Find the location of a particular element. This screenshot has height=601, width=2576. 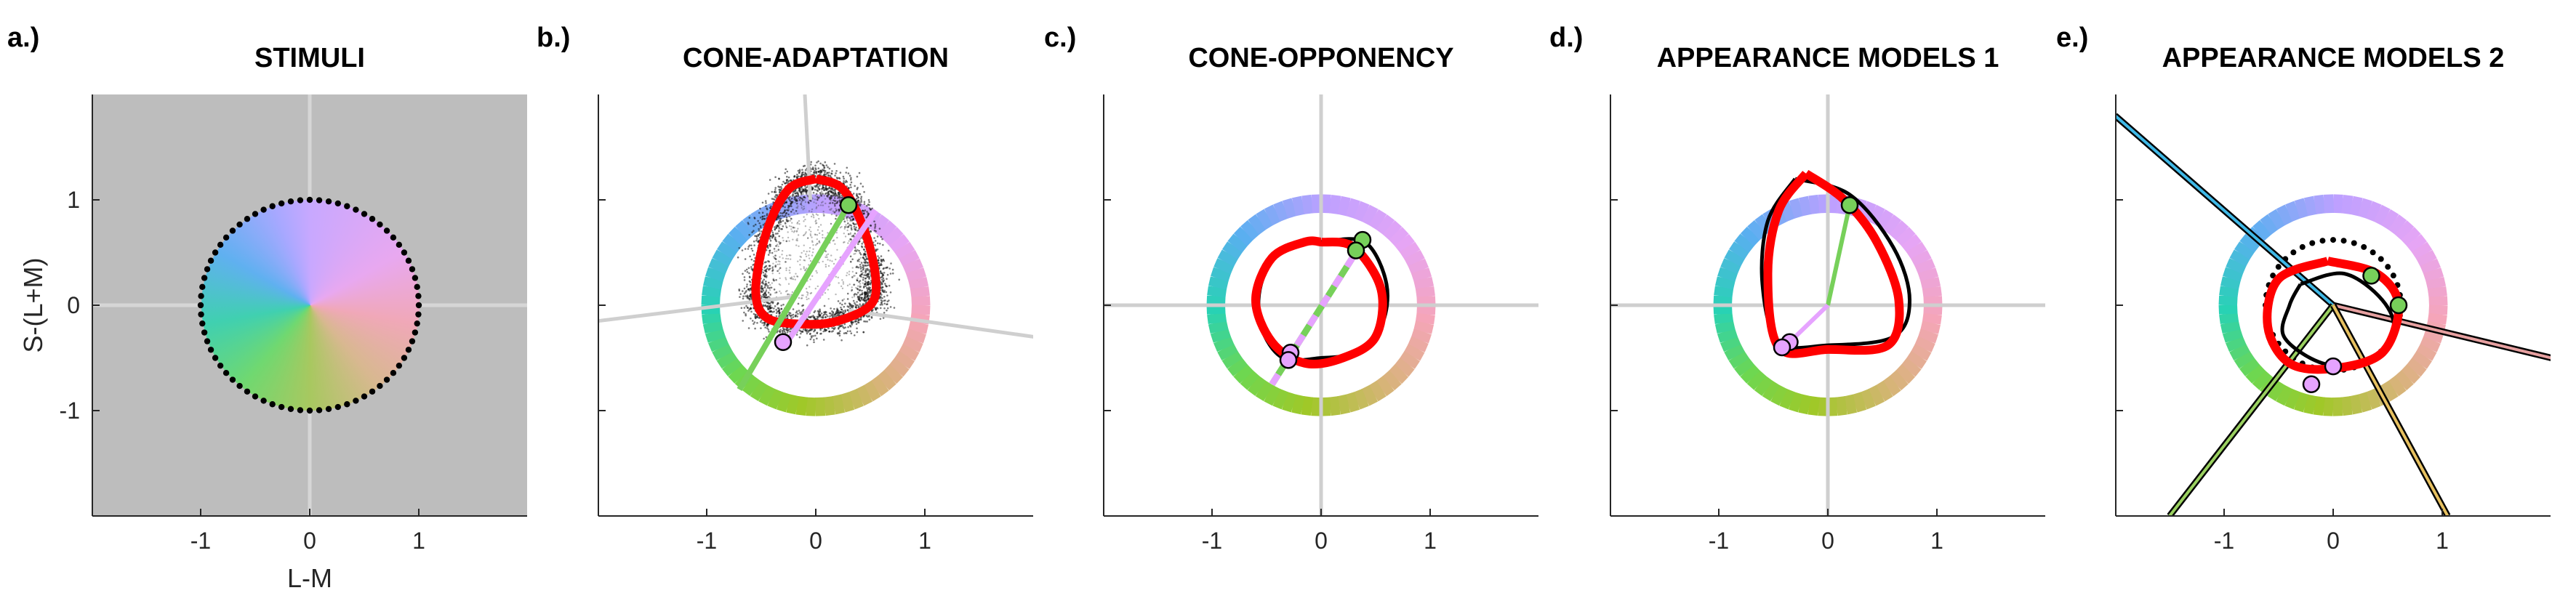

vector-line is located at coordinates (2390, 410).